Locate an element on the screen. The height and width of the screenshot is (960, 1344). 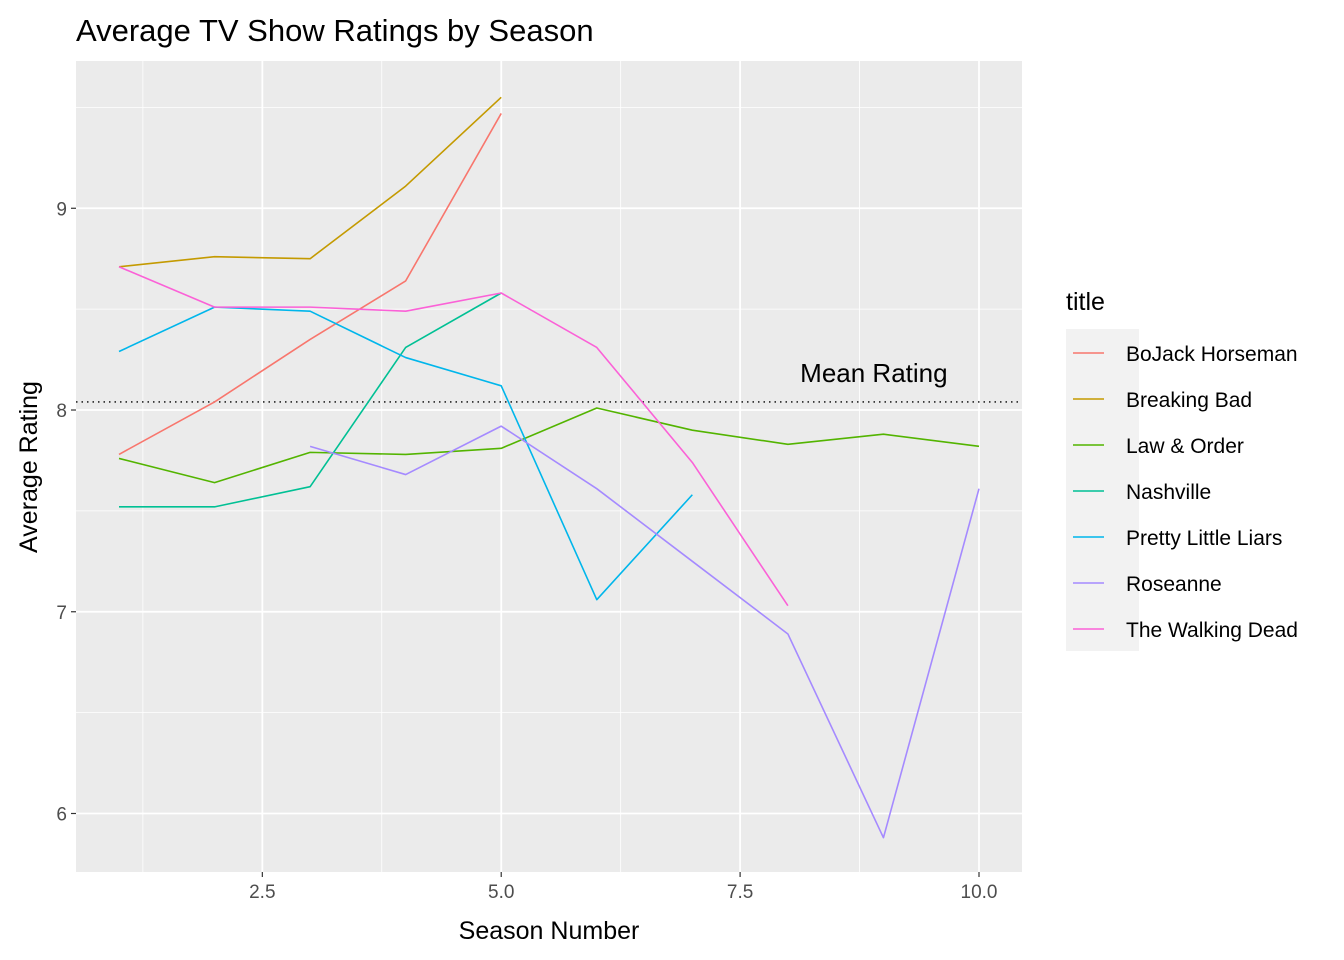
reference-line-group: Mean Rating is located at coordinates (549, 380).